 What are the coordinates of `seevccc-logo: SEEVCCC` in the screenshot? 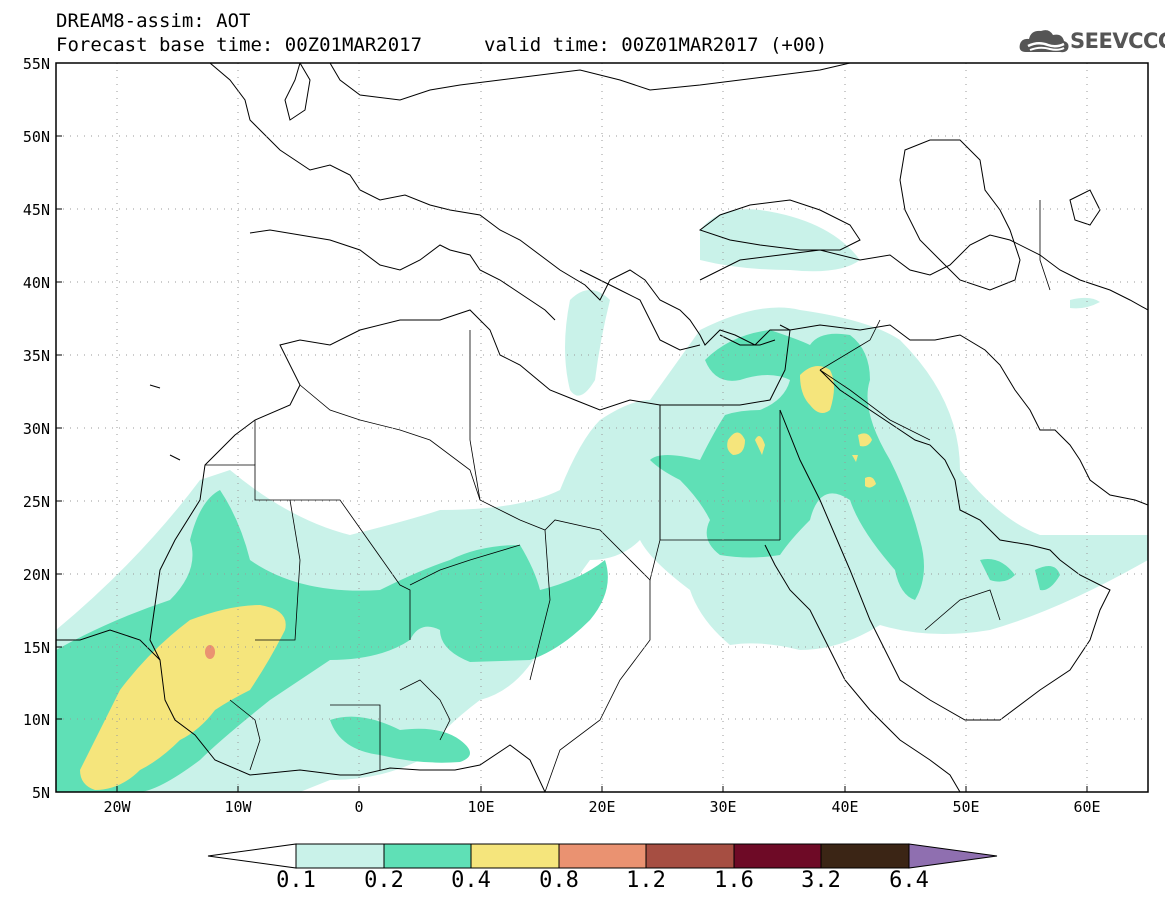 It's located at (1091, 42).